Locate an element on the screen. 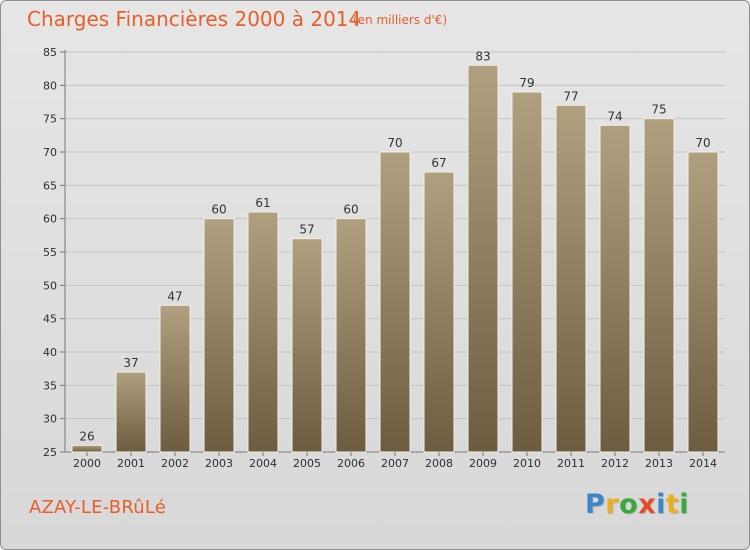 The height and width of the screenshot is (550, 750). data-label: 47 is located at coordinates (174, 296).